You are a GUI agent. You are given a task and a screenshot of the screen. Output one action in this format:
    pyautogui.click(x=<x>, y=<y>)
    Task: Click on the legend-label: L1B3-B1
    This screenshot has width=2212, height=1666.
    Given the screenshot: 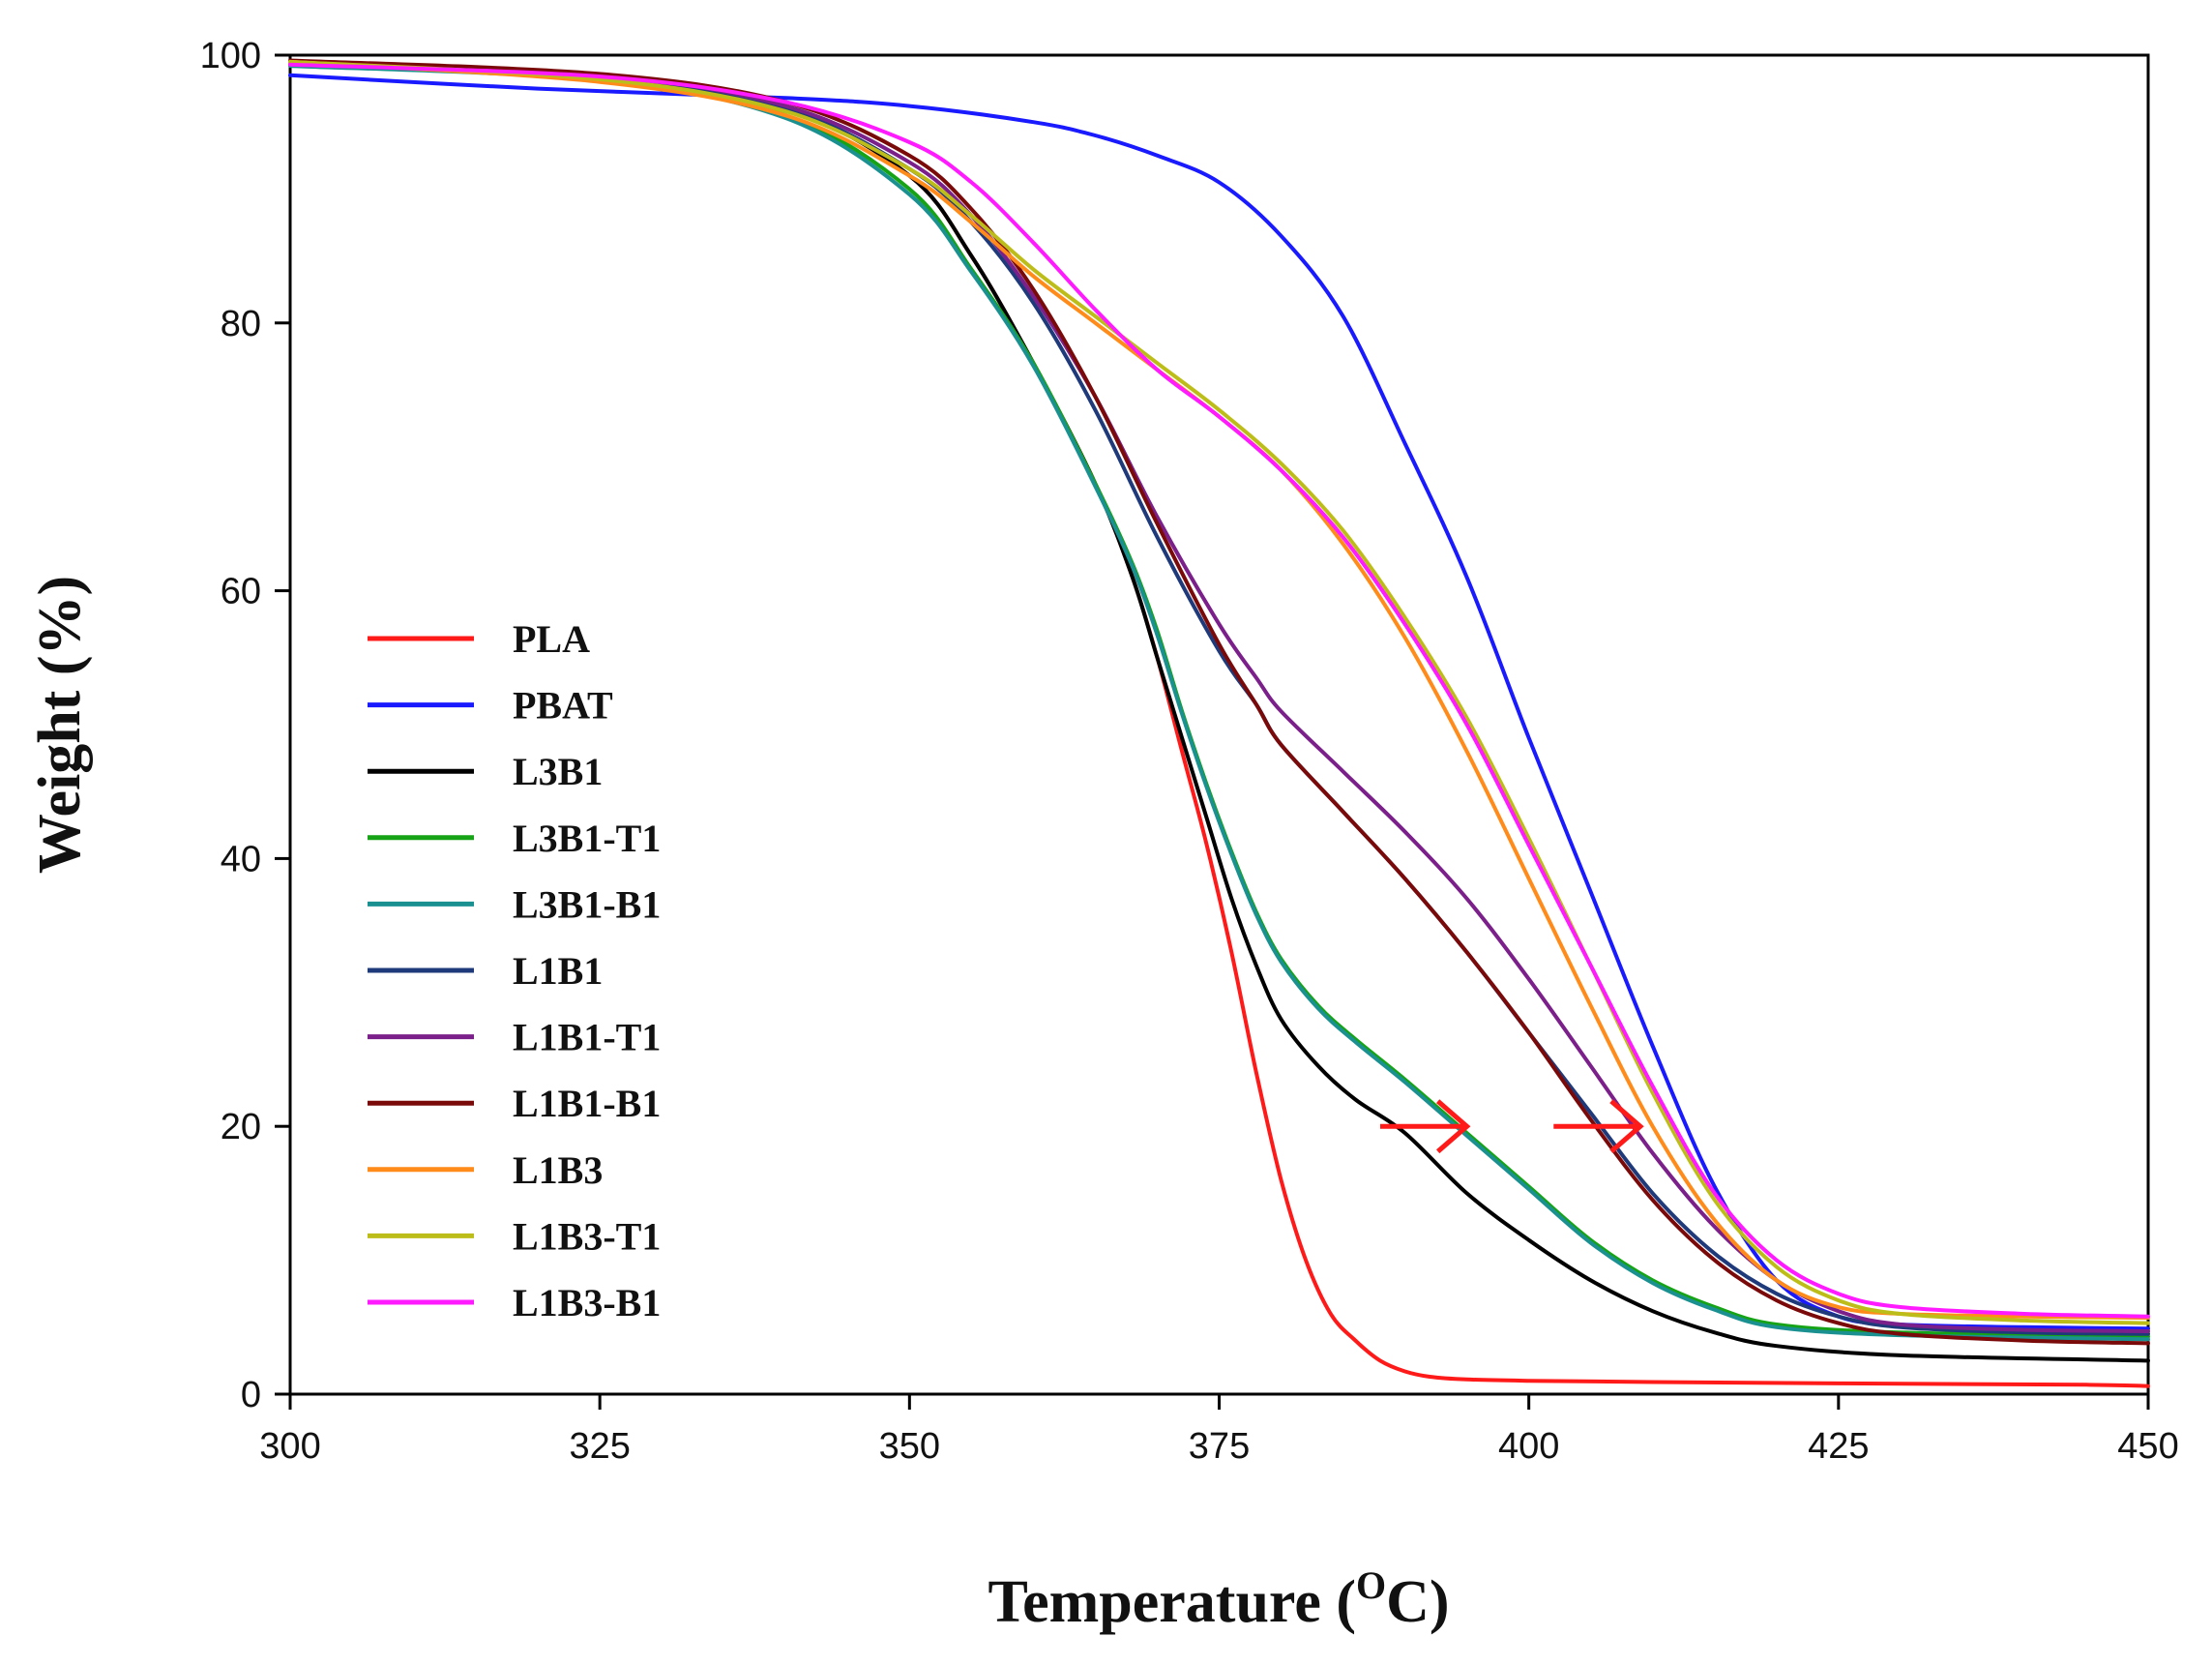 What is the action you would take?
    pyautogui.click(x=587, y=1302)
    